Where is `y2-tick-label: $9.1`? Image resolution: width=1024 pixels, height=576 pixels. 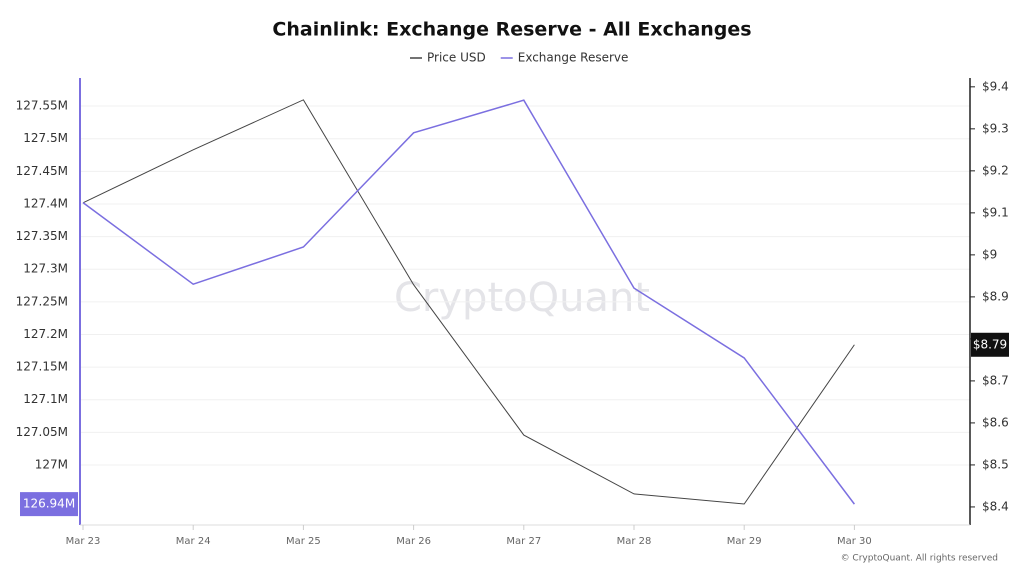 y2-tick-label: $9.1 is located at coordinates (995, 212).